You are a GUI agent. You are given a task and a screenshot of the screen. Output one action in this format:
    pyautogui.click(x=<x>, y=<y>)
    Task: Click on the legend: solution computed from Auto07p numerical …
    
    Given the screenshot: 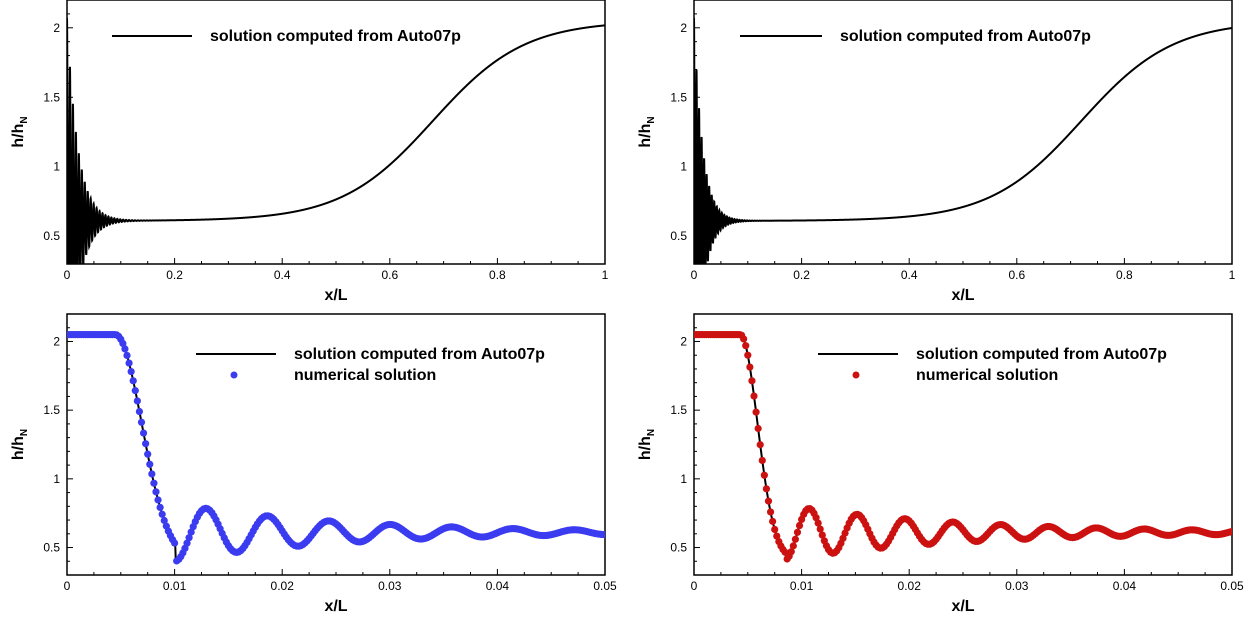 What is the action you would take?
    pyautogui.click(x=992, y=365)
    